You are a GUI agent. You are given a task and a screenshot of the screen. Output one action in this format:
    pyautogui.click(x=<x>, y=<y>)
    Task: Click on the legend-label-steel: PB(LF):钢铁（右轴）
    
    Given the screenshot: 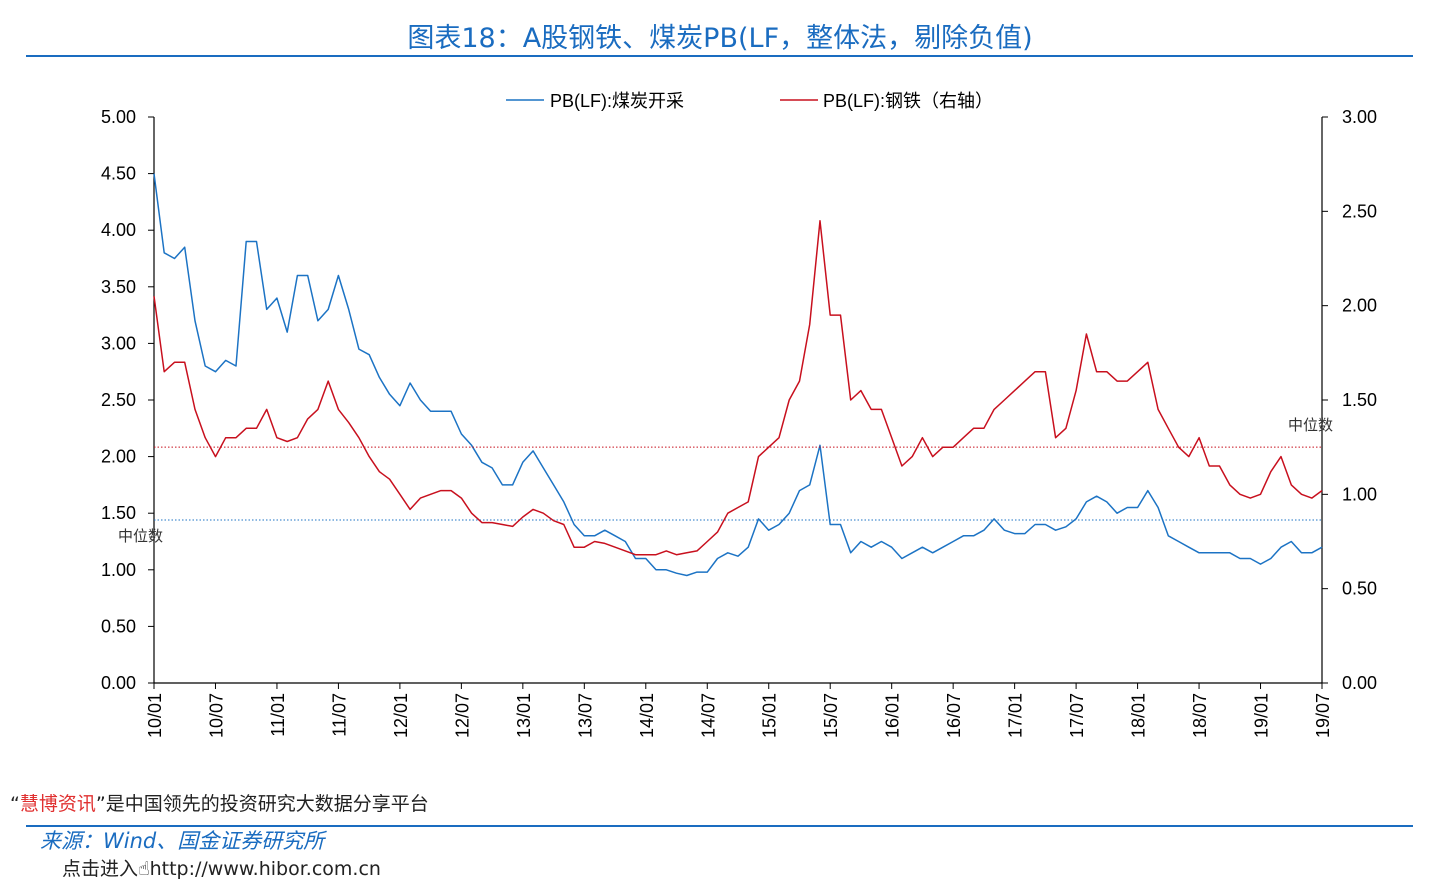 What is the action you would take?
    pyautogui.click(x=908, y=101)
    